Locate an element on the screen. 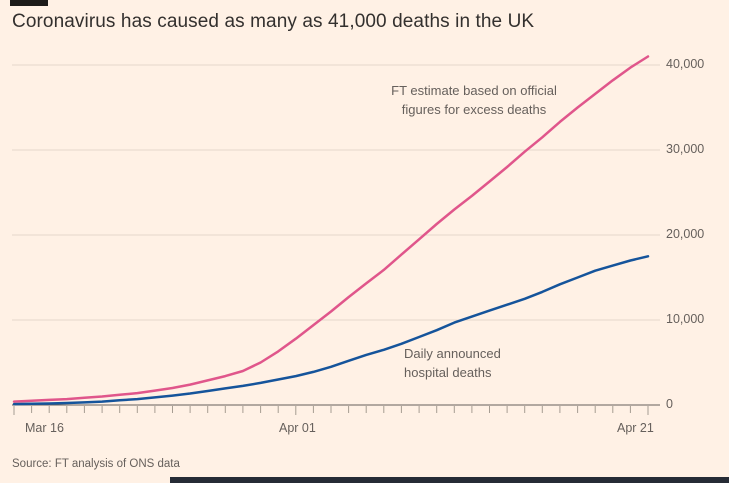 The width and height of the screenshot is (729, 483). source-note: Source: FT analysis of ONS data is located at coordinates (96, 464).